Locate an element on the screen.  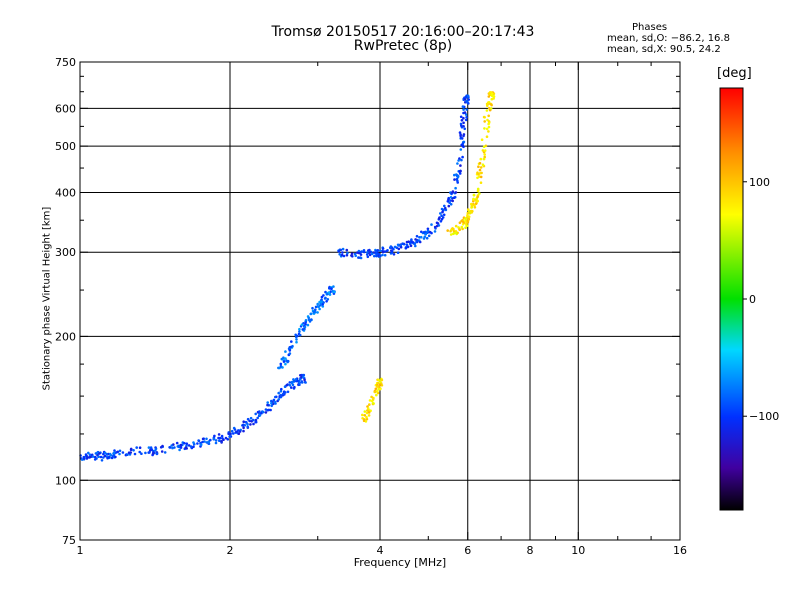
x-tick-label: 6 is located at coordinates (467, 550).